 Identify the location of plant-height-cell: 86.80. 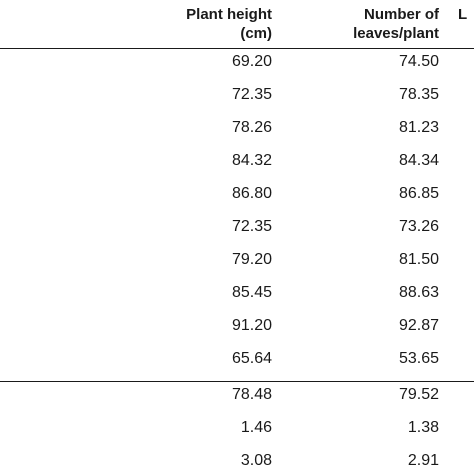
(251, 193).